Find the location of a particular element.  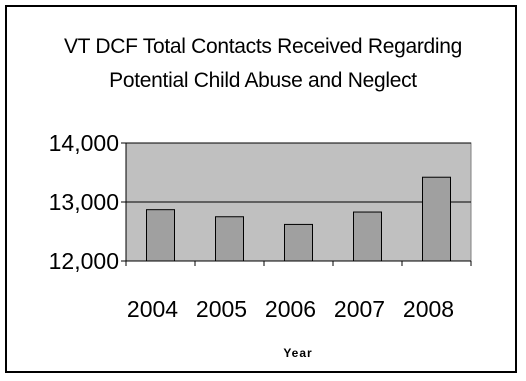

bars is located at coordinates (298, 219).